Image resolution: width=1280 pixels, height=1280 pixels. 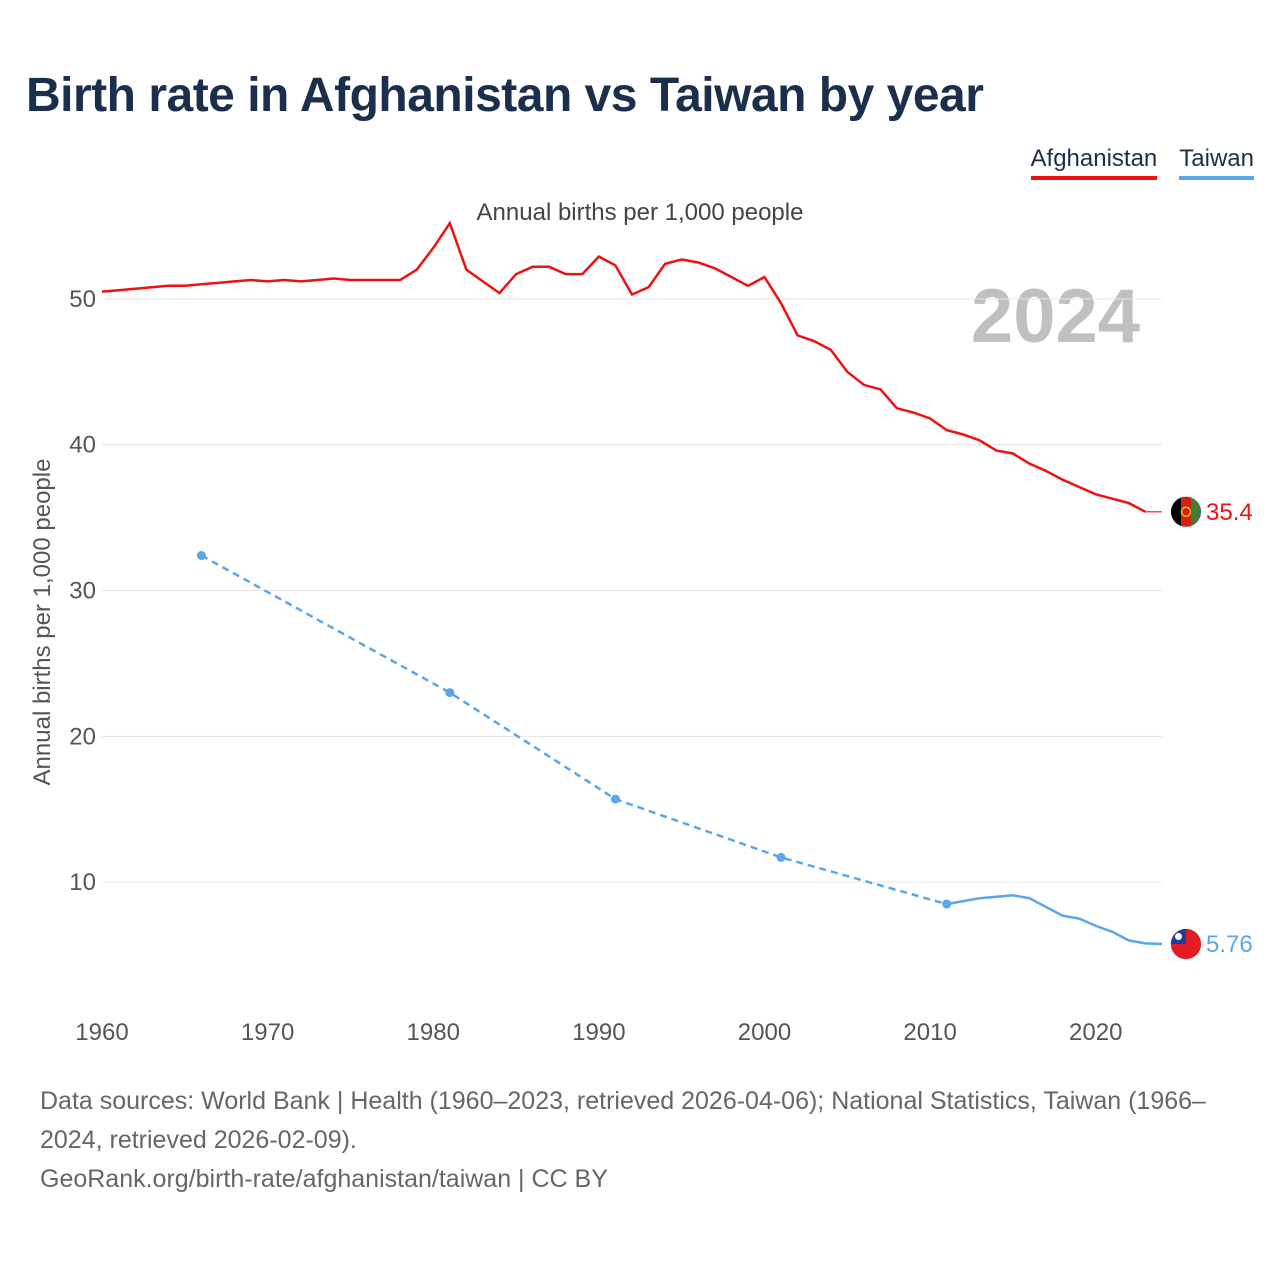 What do you see at coordinates (1094, 162) in the screenshot?
I see `legend-item-afghanistan: Afghanistan` at bounding box center [1094, 162].